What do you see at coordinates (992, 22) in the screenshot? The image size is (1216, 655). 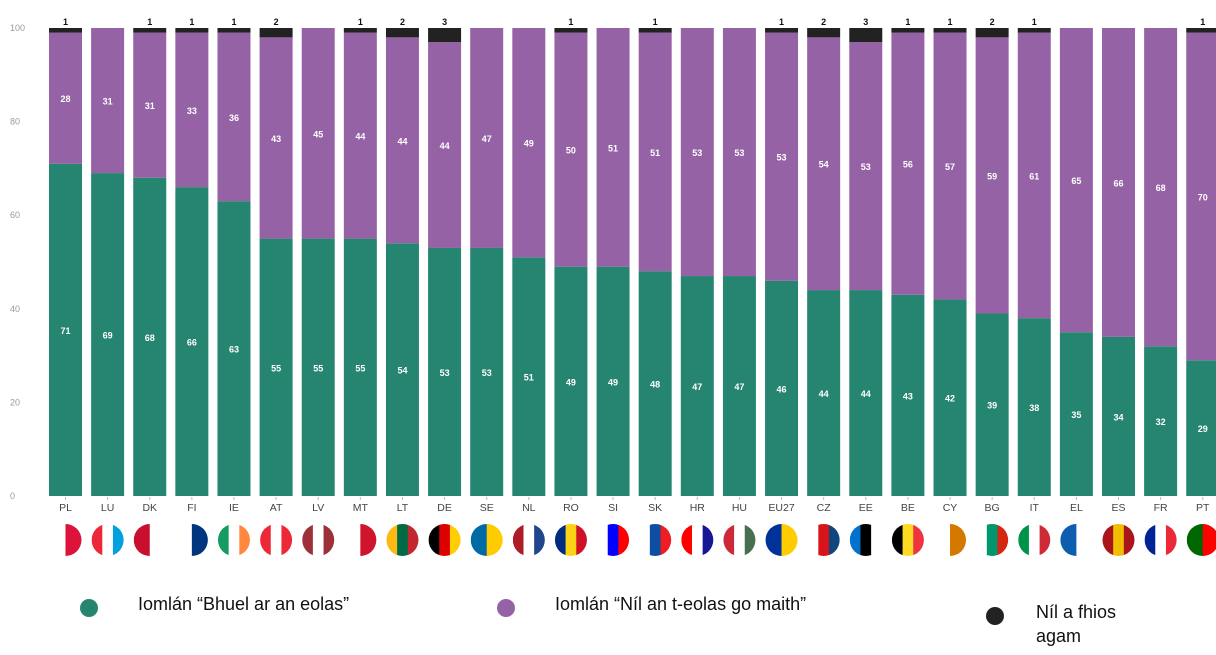 I see `data-label: 2` at bounding box center [992, 22].